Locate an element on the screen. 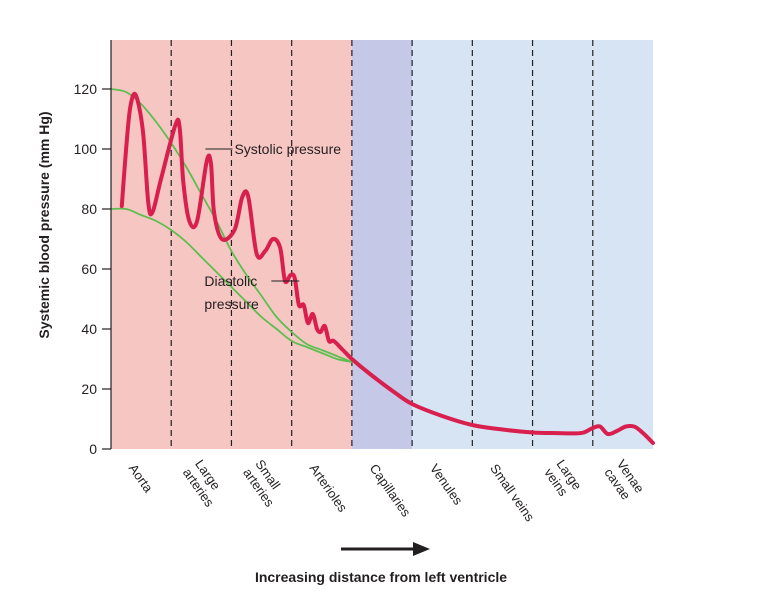  y-tick-label: 120 is located at coordinates (86, 89).